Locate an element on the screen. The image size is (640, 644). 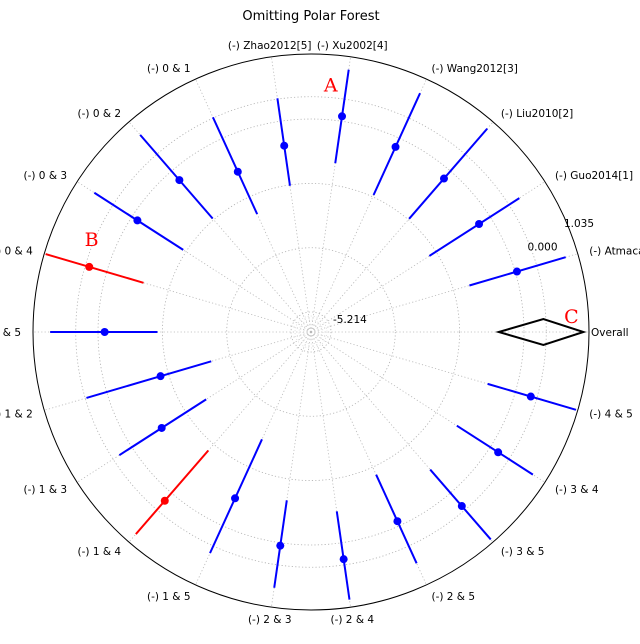
spoke-label: (-) 1 & 4 is located at coordinates (100, 552).